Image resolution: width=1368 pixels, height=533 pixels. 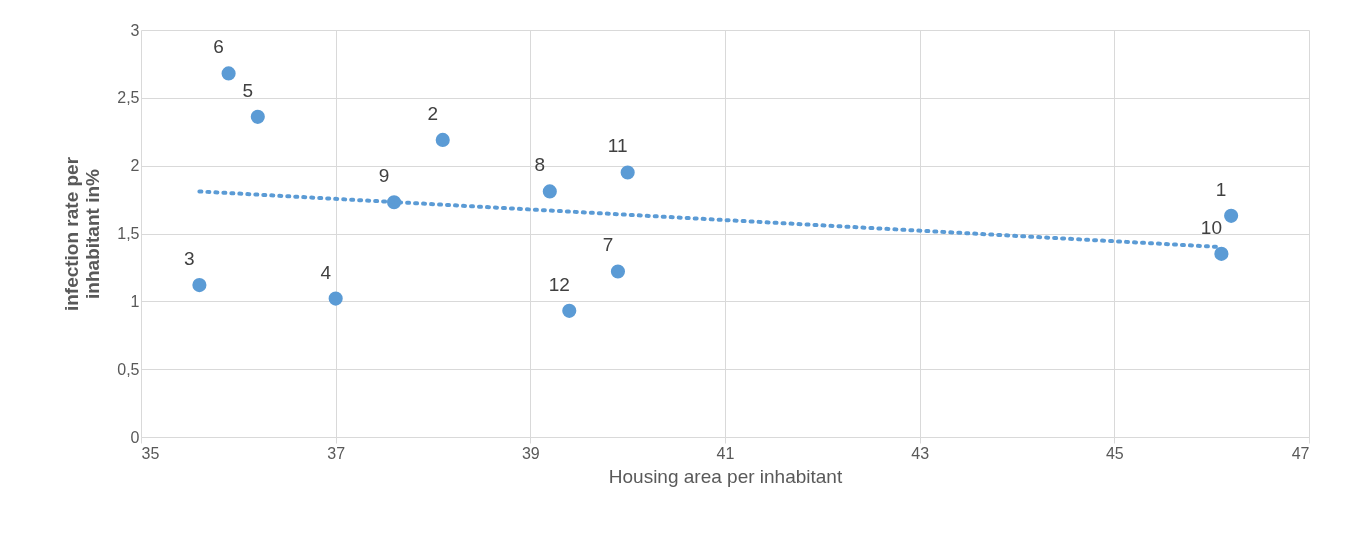 I want to click on annotation: 1, so click(x=1221, y=189).